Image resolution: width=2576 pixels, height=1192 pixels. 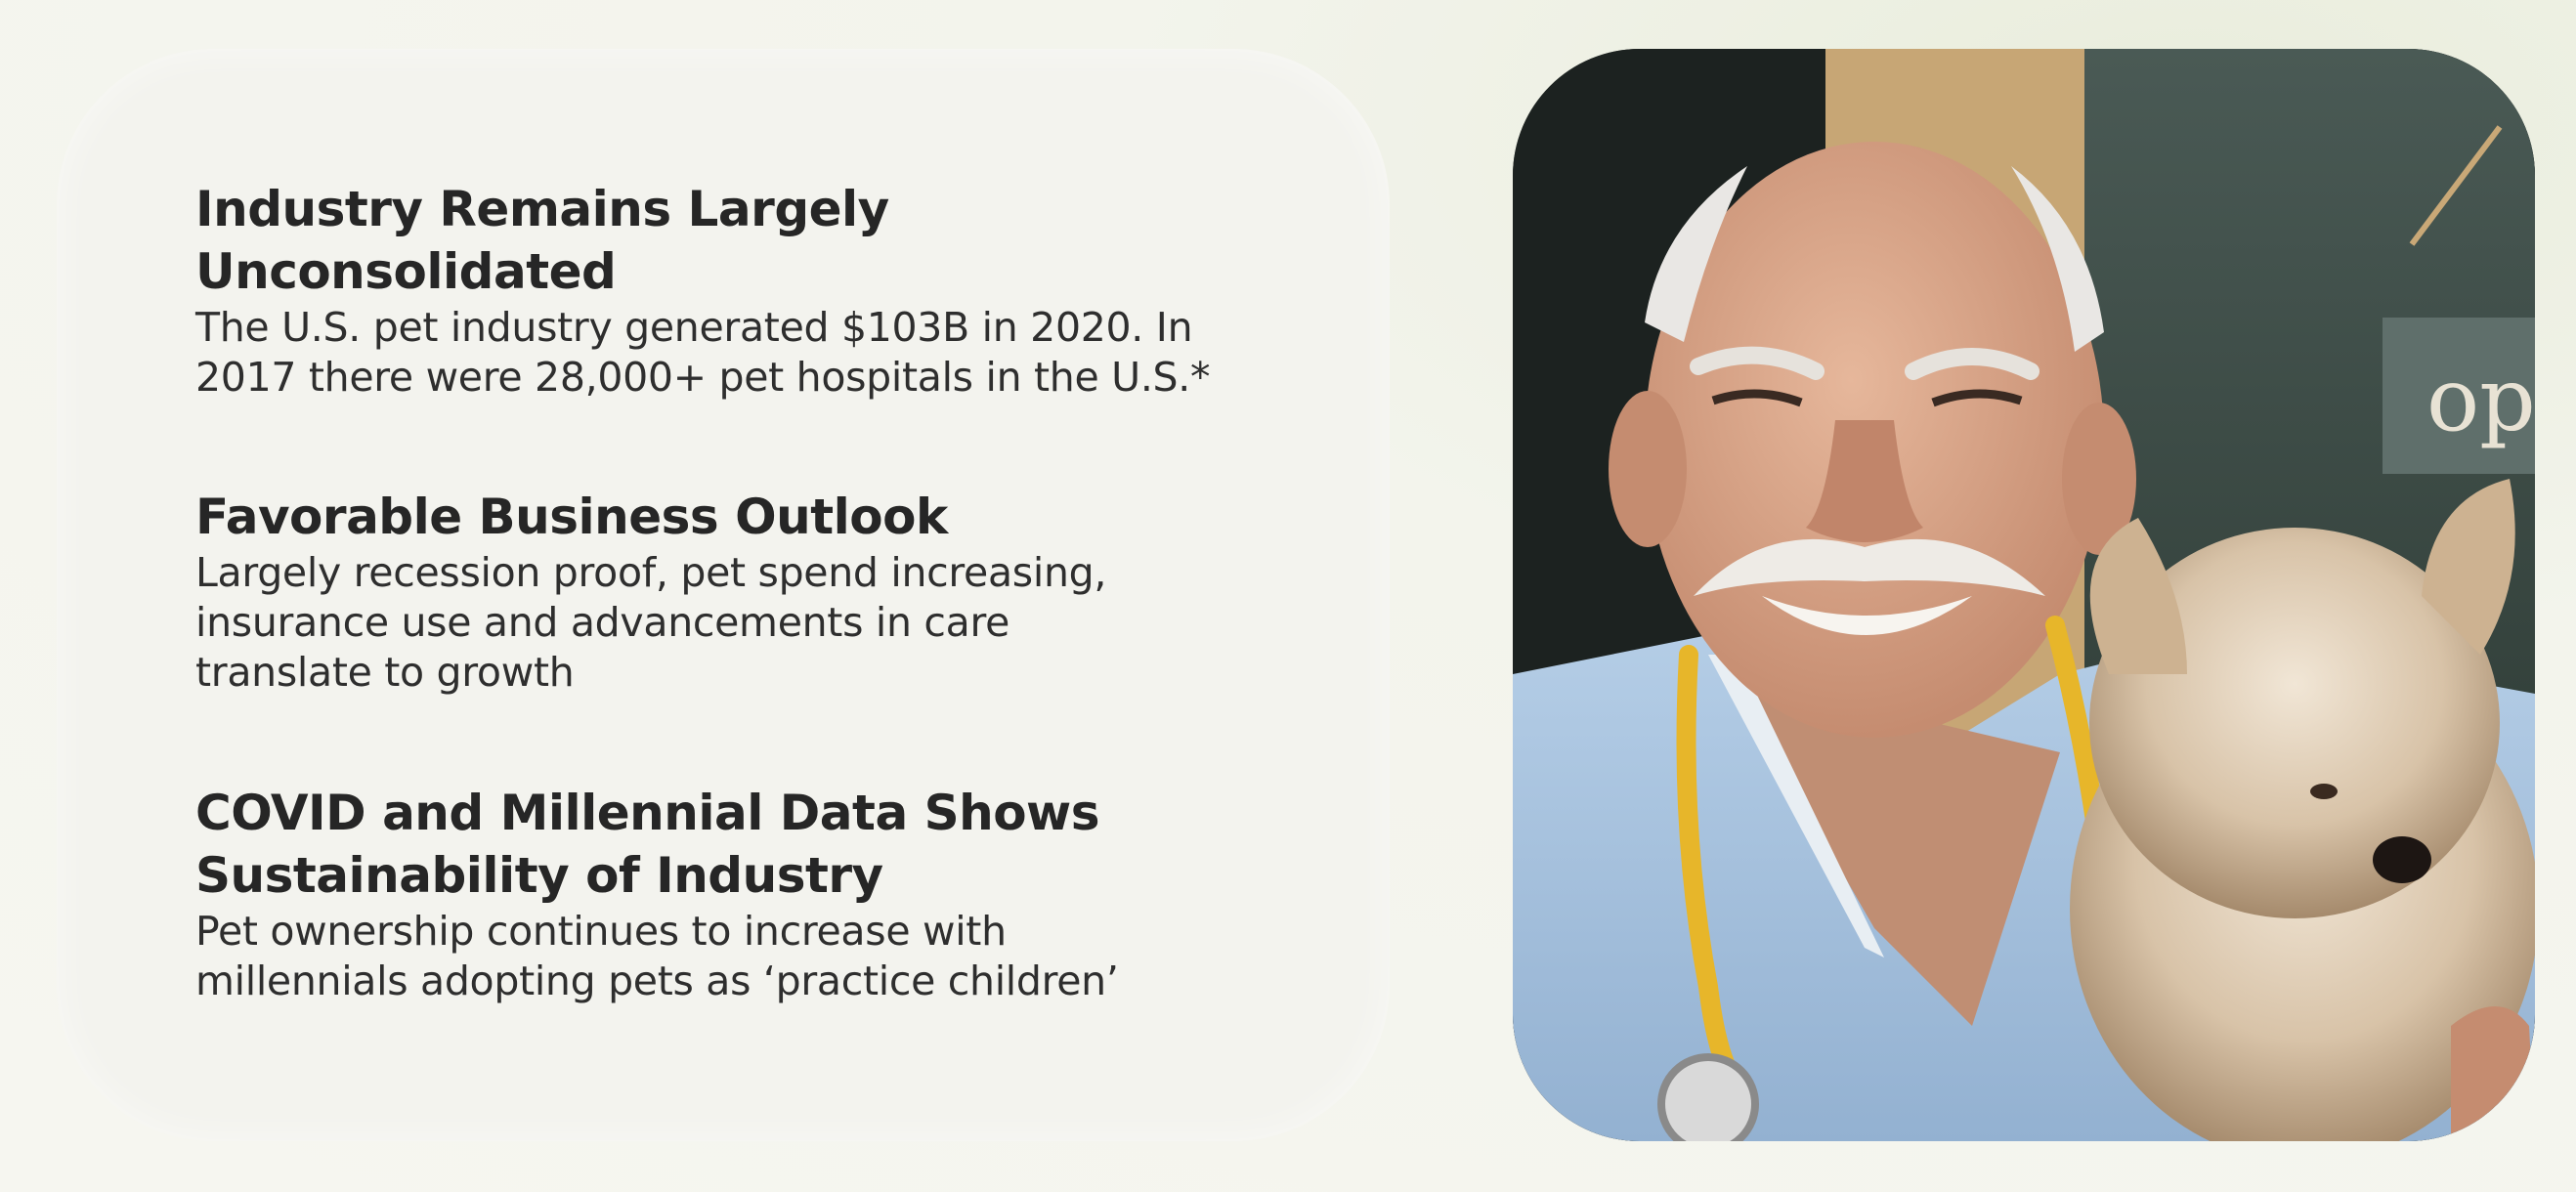 I want to click on sign-text: op, so click(x=2481, y=400).